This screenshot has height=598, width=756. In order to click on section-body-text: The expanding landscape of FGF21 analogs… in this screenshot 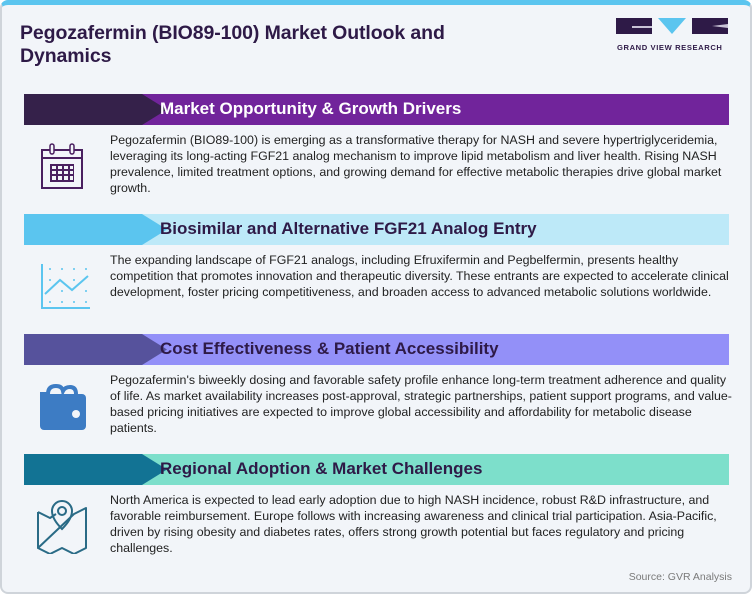, I will do `click(419, 276)`.